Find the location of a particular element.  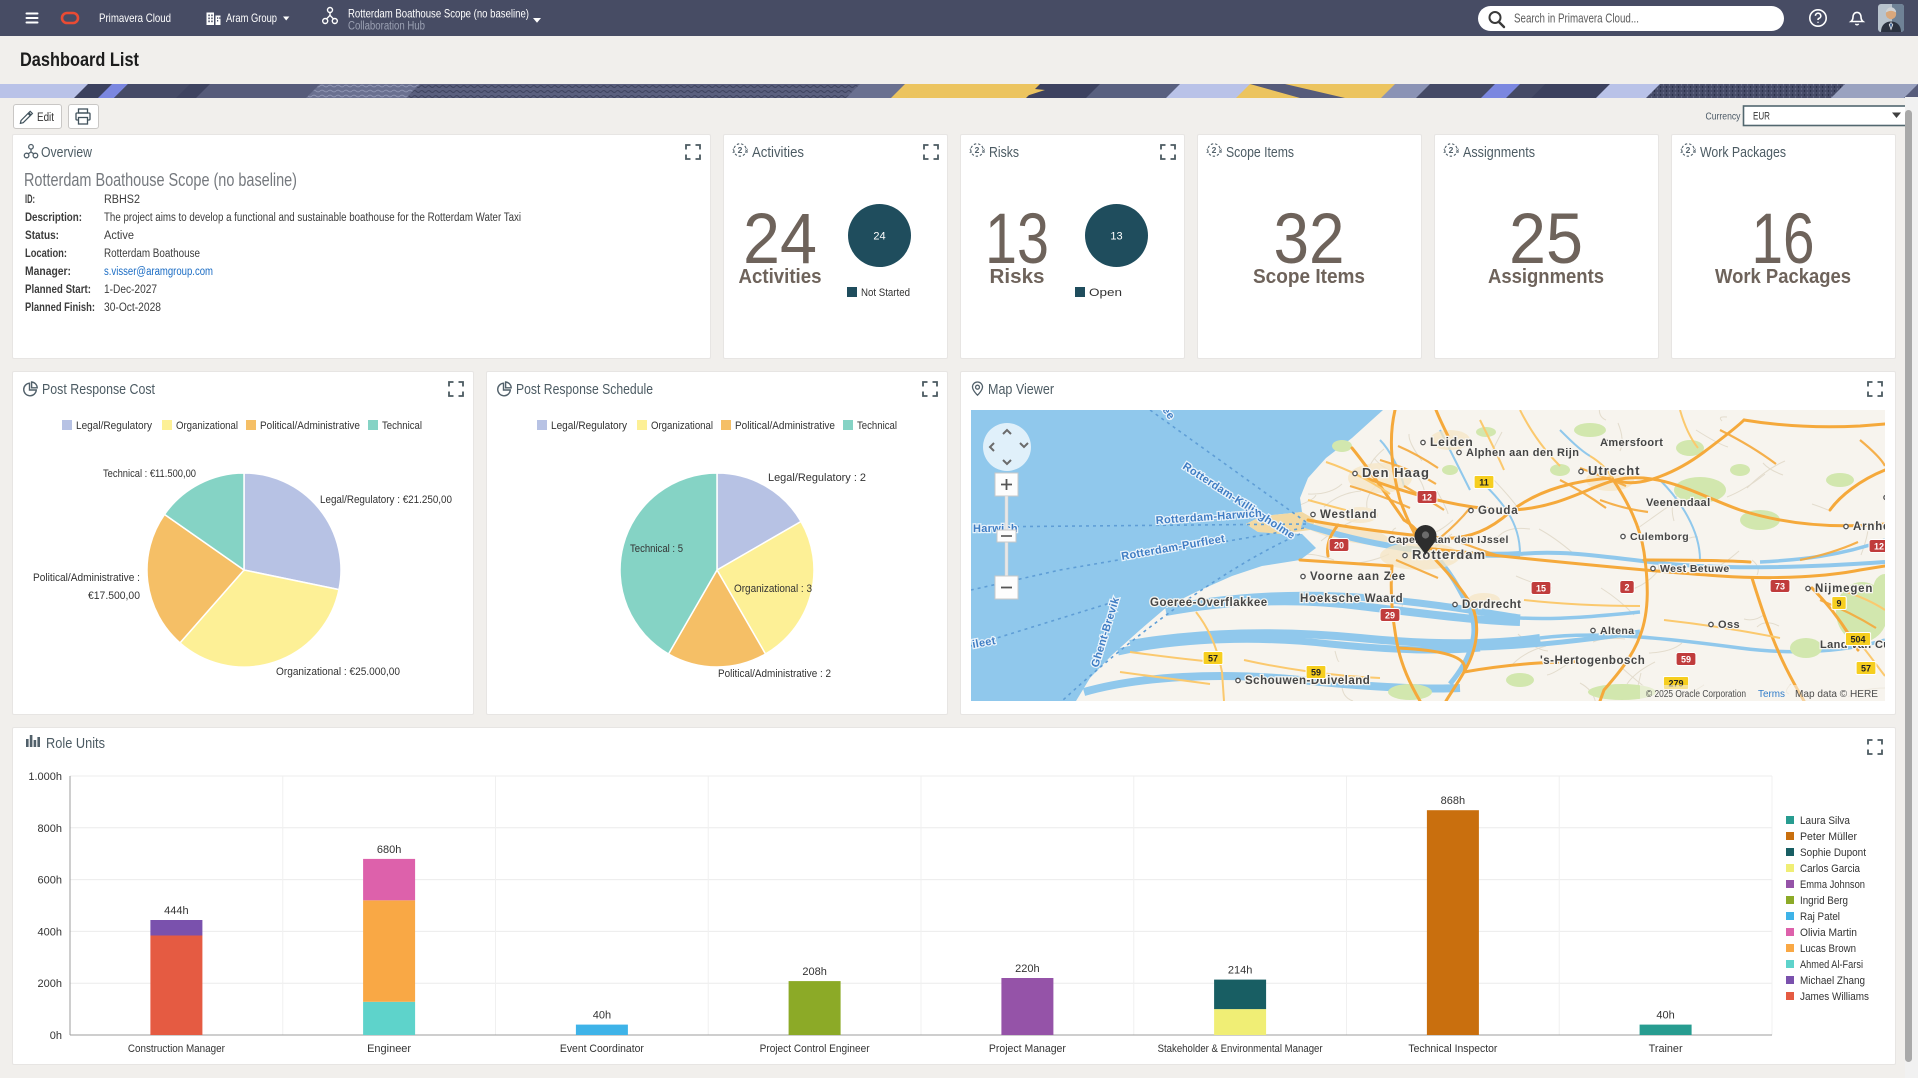

svg-text: 59 is located at coordinates (1686, 660).